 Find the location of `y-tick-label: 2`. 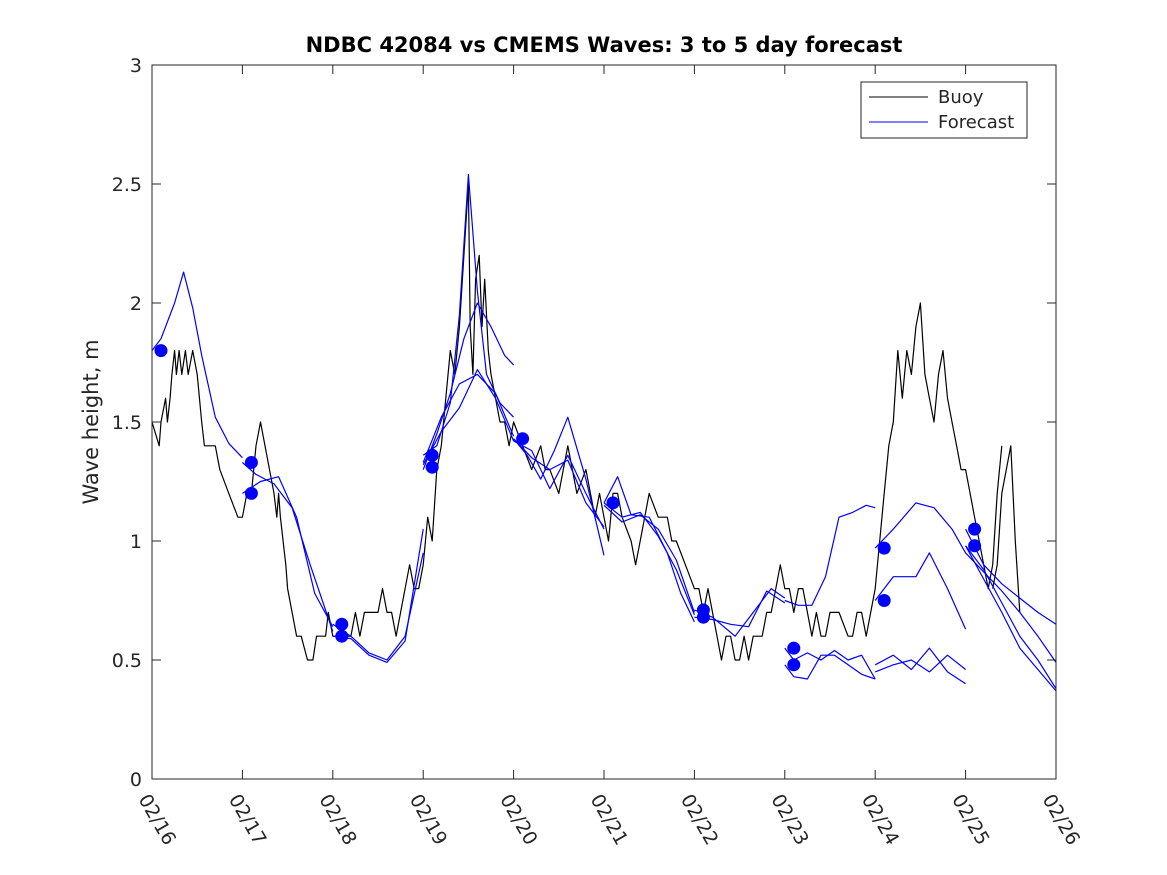

y-tick-label: 2 is located at coordinates (136, 304).